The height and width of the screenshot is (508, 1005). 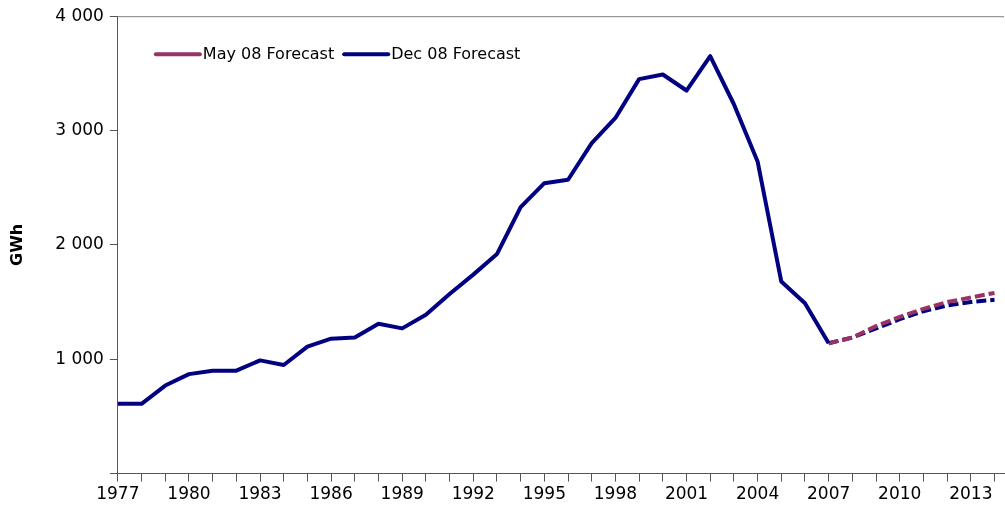 I want to click on x-tick-label: 2001, so click(x=686, y=493).